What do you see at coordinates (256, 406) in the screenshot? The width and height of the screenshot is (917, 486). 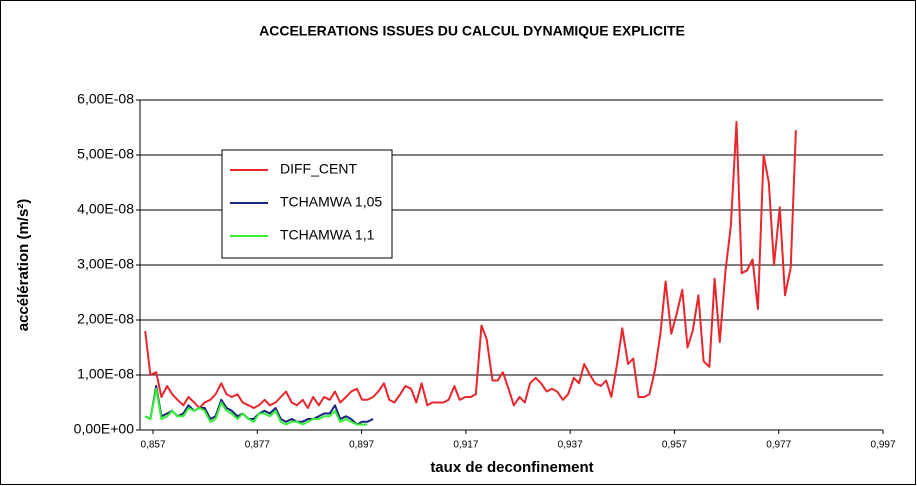 I see `data-line` at bounding box center [256, 406].